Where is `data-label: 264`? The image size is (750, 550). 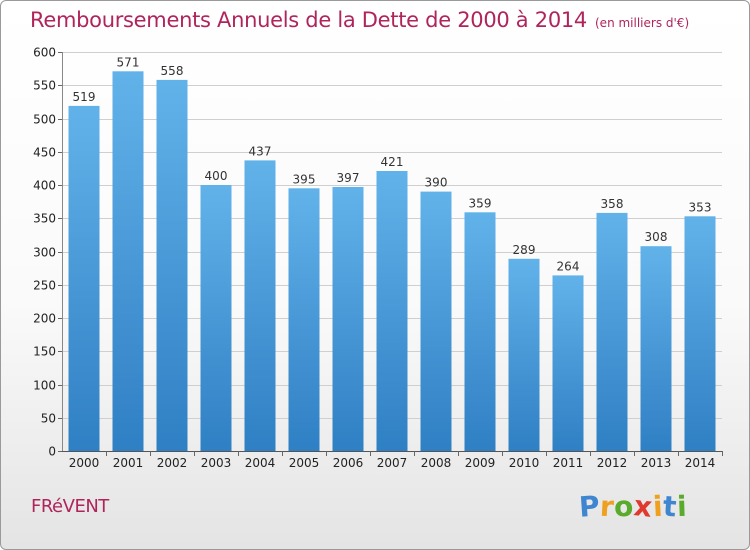
data-label: 264 is located at coordinates (568, 266).